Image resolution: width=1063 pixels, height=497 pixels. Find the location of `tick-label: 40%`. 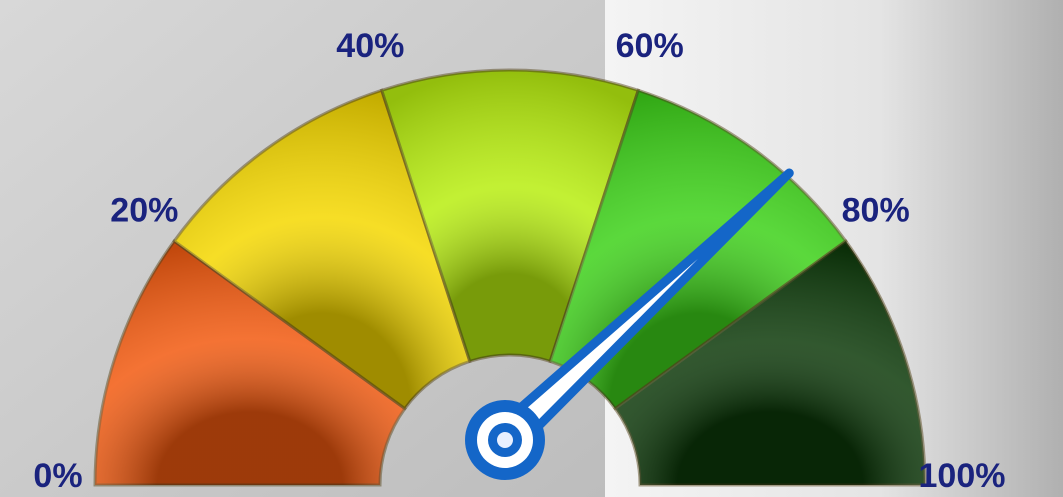

tick-label: 40% is located at coordinates (370, 46).